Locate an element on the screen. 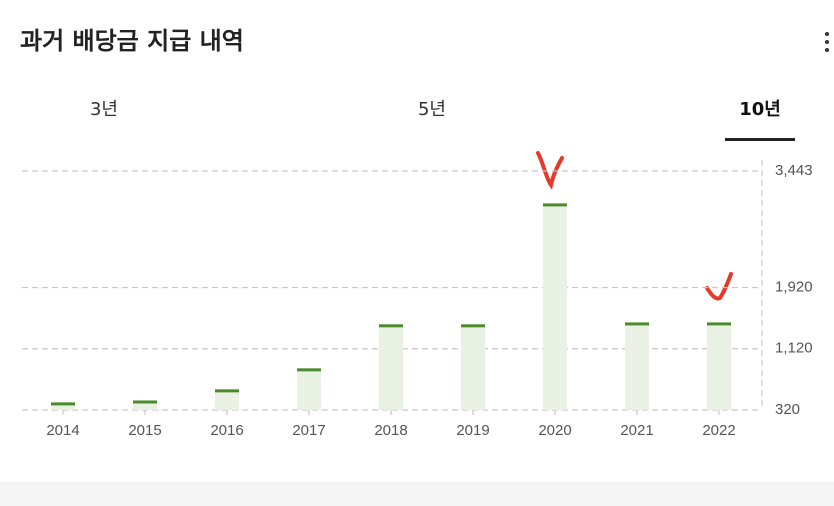 This screenshot has height=506, width=834. menu-icon is located at coordinates (827, 42).